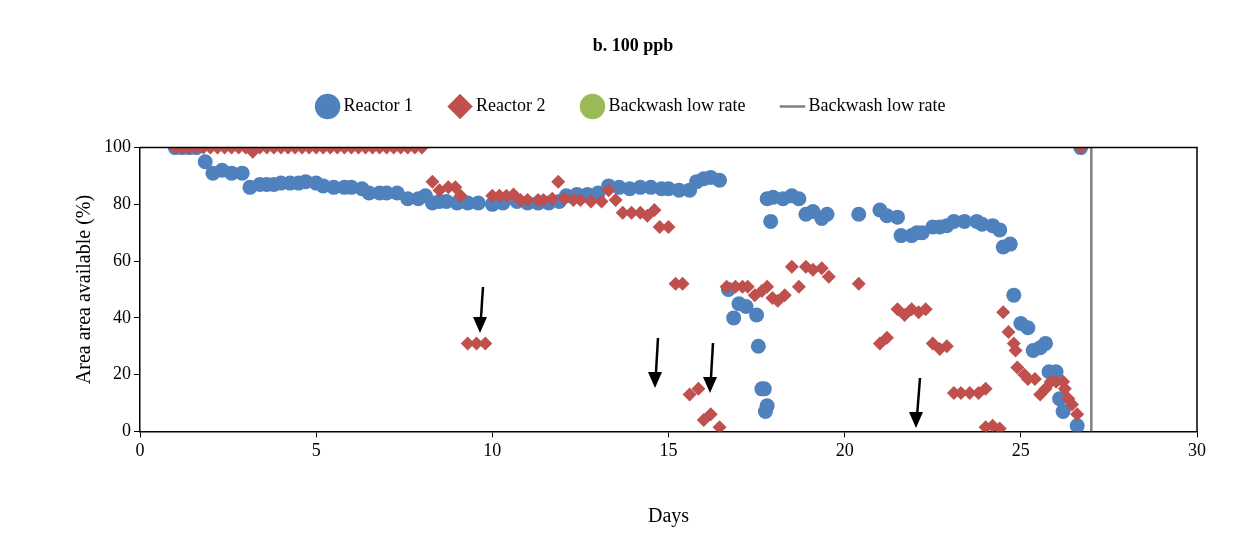  Describe the element at coordinates (668, 516) in the screenshot. I see `x-axis-title: Days` at that location.